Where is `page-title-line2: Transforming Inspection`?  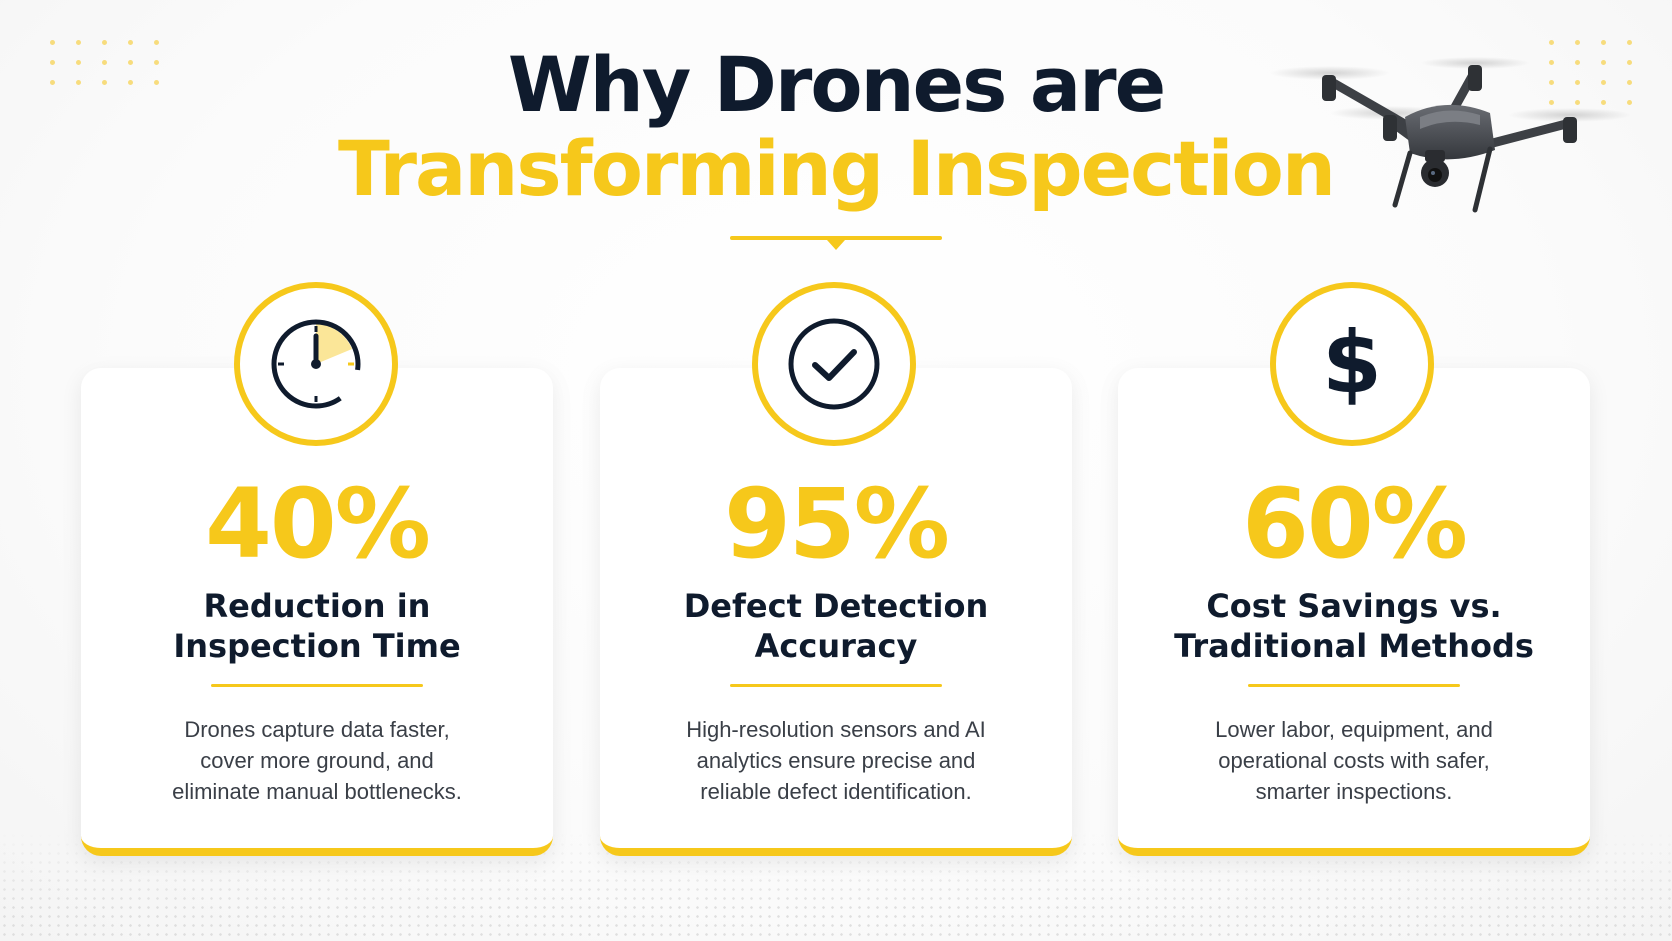
page-title-line2: Transforming Inspection is located at coordinates (837, 168).